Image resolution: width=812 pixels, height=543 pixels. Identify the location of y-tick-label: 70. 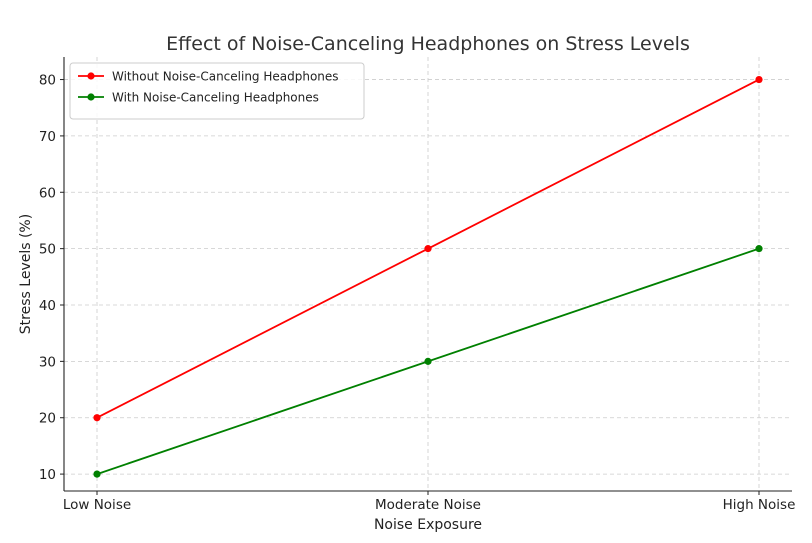
(47, 137).